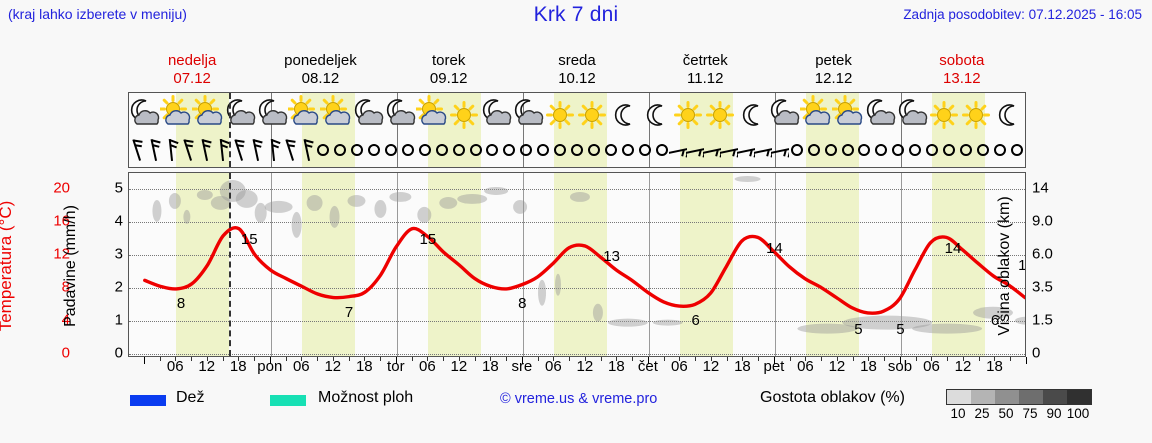 This screenshot has width=1152, height=443. What do you see at coordinates (577, 71) in the screenshot?
I see `day-header-4: sreda 10.12` at bounding box center [577, 71].